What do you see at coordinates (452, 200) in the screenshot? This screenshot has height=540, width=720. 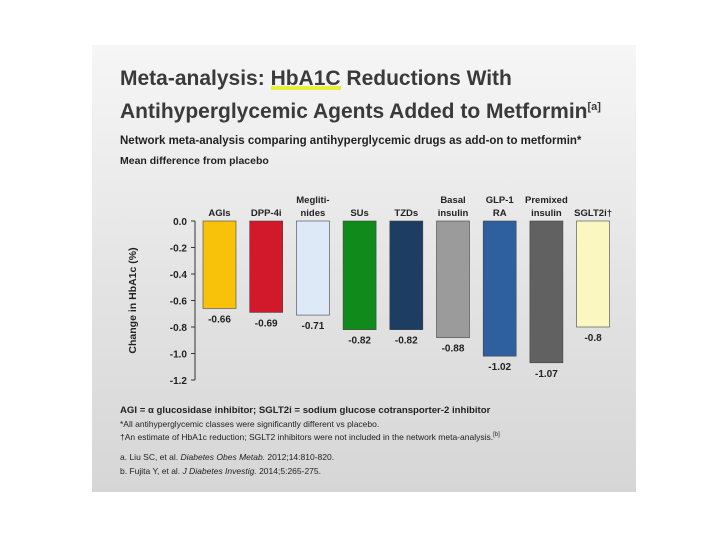 I see `category-label: Basal` at bounding box center [452, 200].